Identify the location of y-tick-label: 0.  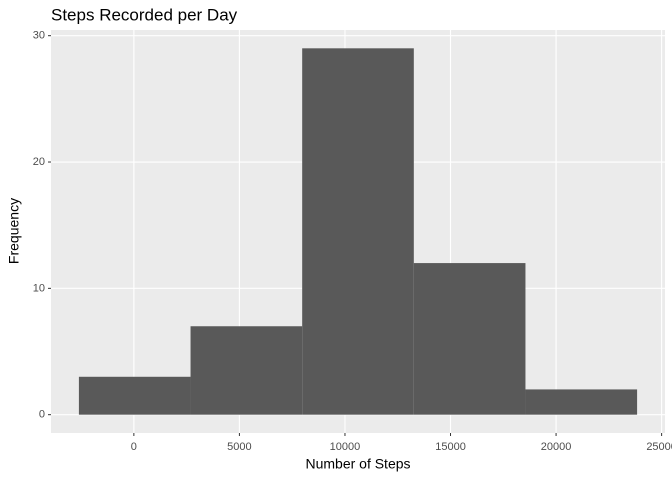
(42, 415).